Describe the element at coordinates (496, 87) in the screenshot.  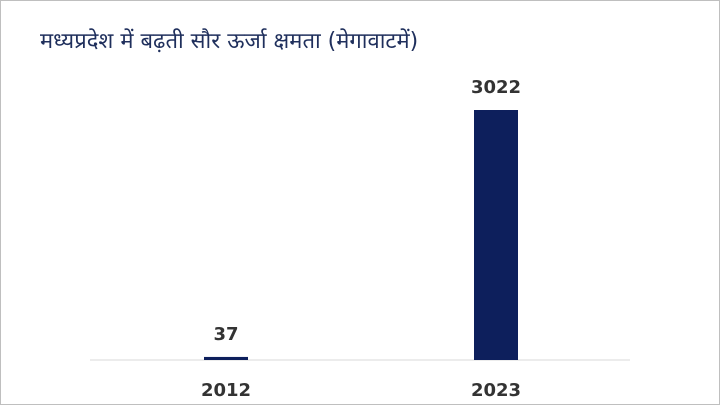
I see `value-label: 3022` at that location.